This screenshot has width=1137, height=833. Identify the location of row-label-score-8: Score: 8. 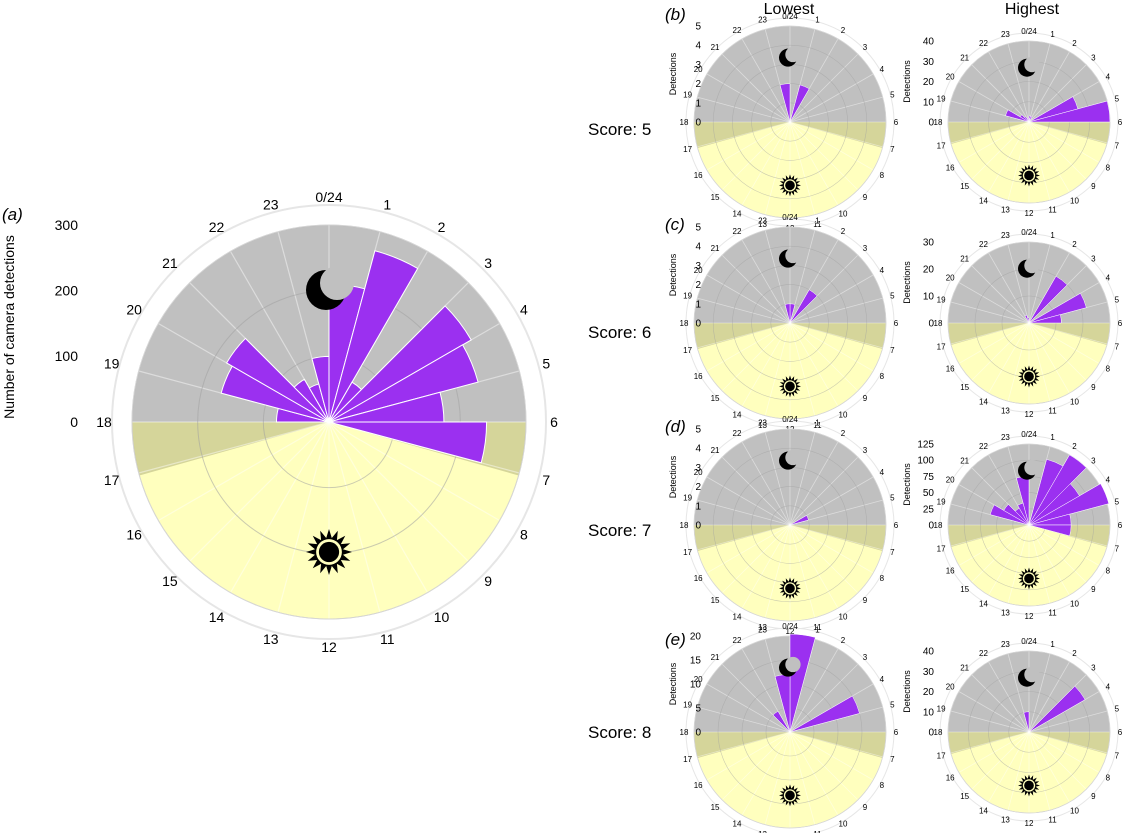
(619, 732).